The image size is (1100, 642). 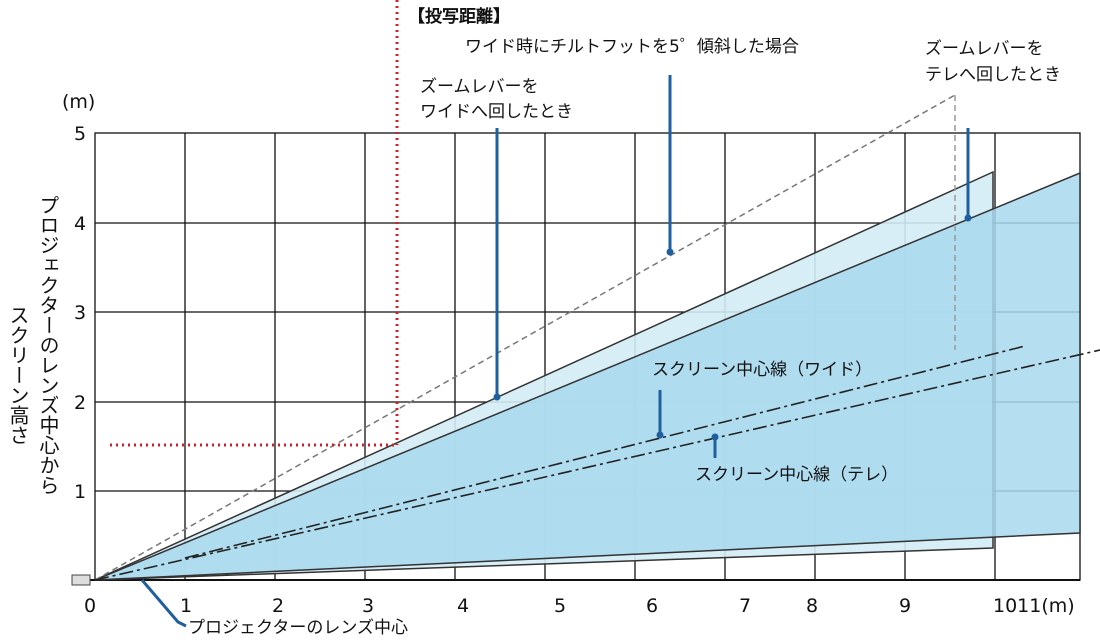 I want to click on x-tick-label: 7, so click(x=745, y=606).